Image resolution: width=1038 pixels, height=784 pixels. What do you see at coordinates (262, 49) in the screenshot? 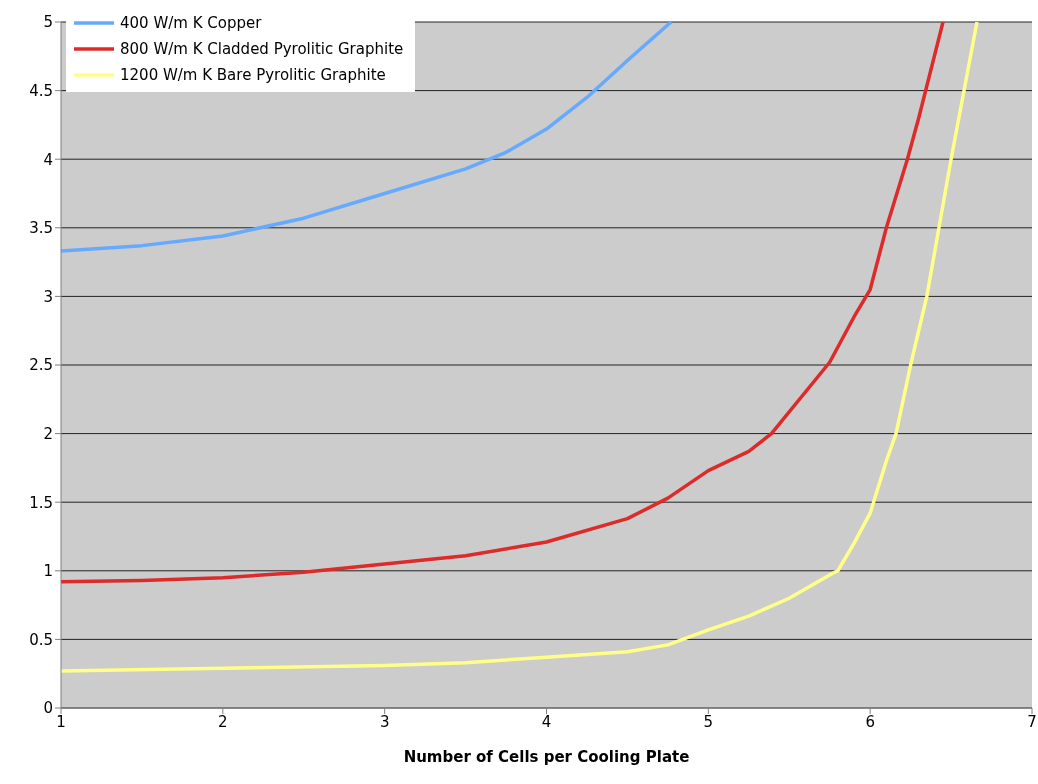
I see `legend-label: 800 W/m K Cladded Pyrolitic Graphite` at bounding box center [262, 49].